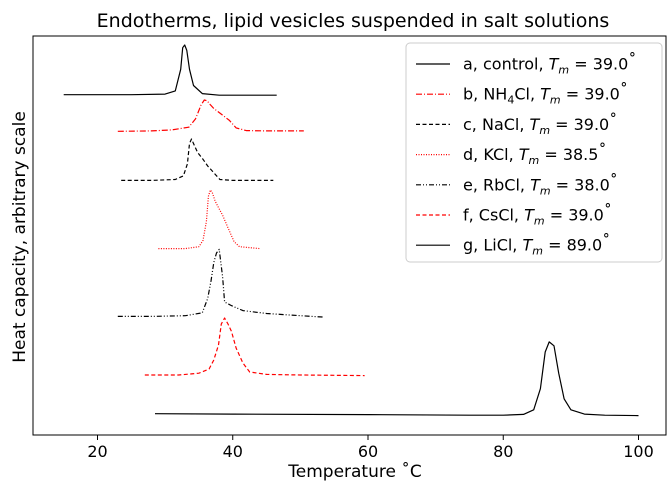  Describe the element at coordinates (170, 70) in the screenshot. I see `series-line-a` at that location.